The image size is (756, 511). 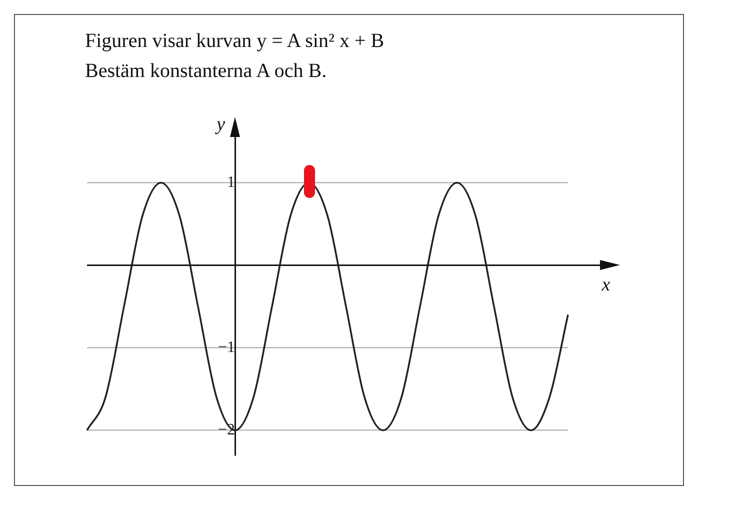 I want to click on chart-title: Figuren visar kurvan y = A sin² x + B, so click(x=234, y=41).